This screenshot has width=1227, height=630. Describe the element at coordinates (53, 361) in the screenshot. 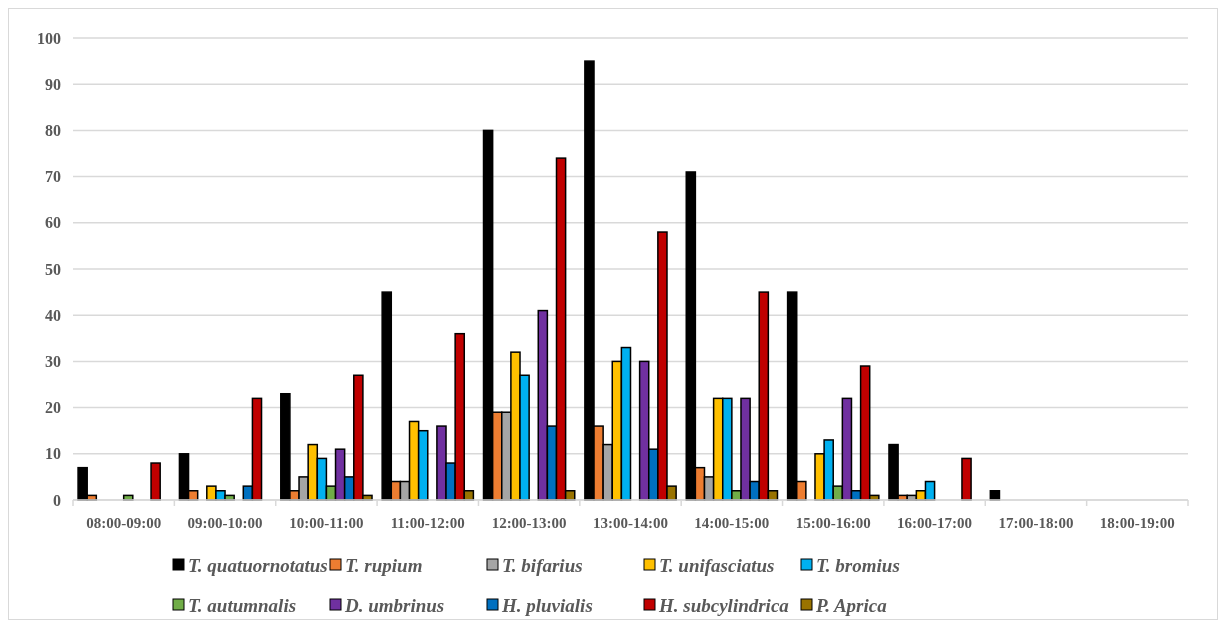

I see `y-tick-label: 30` at that location.